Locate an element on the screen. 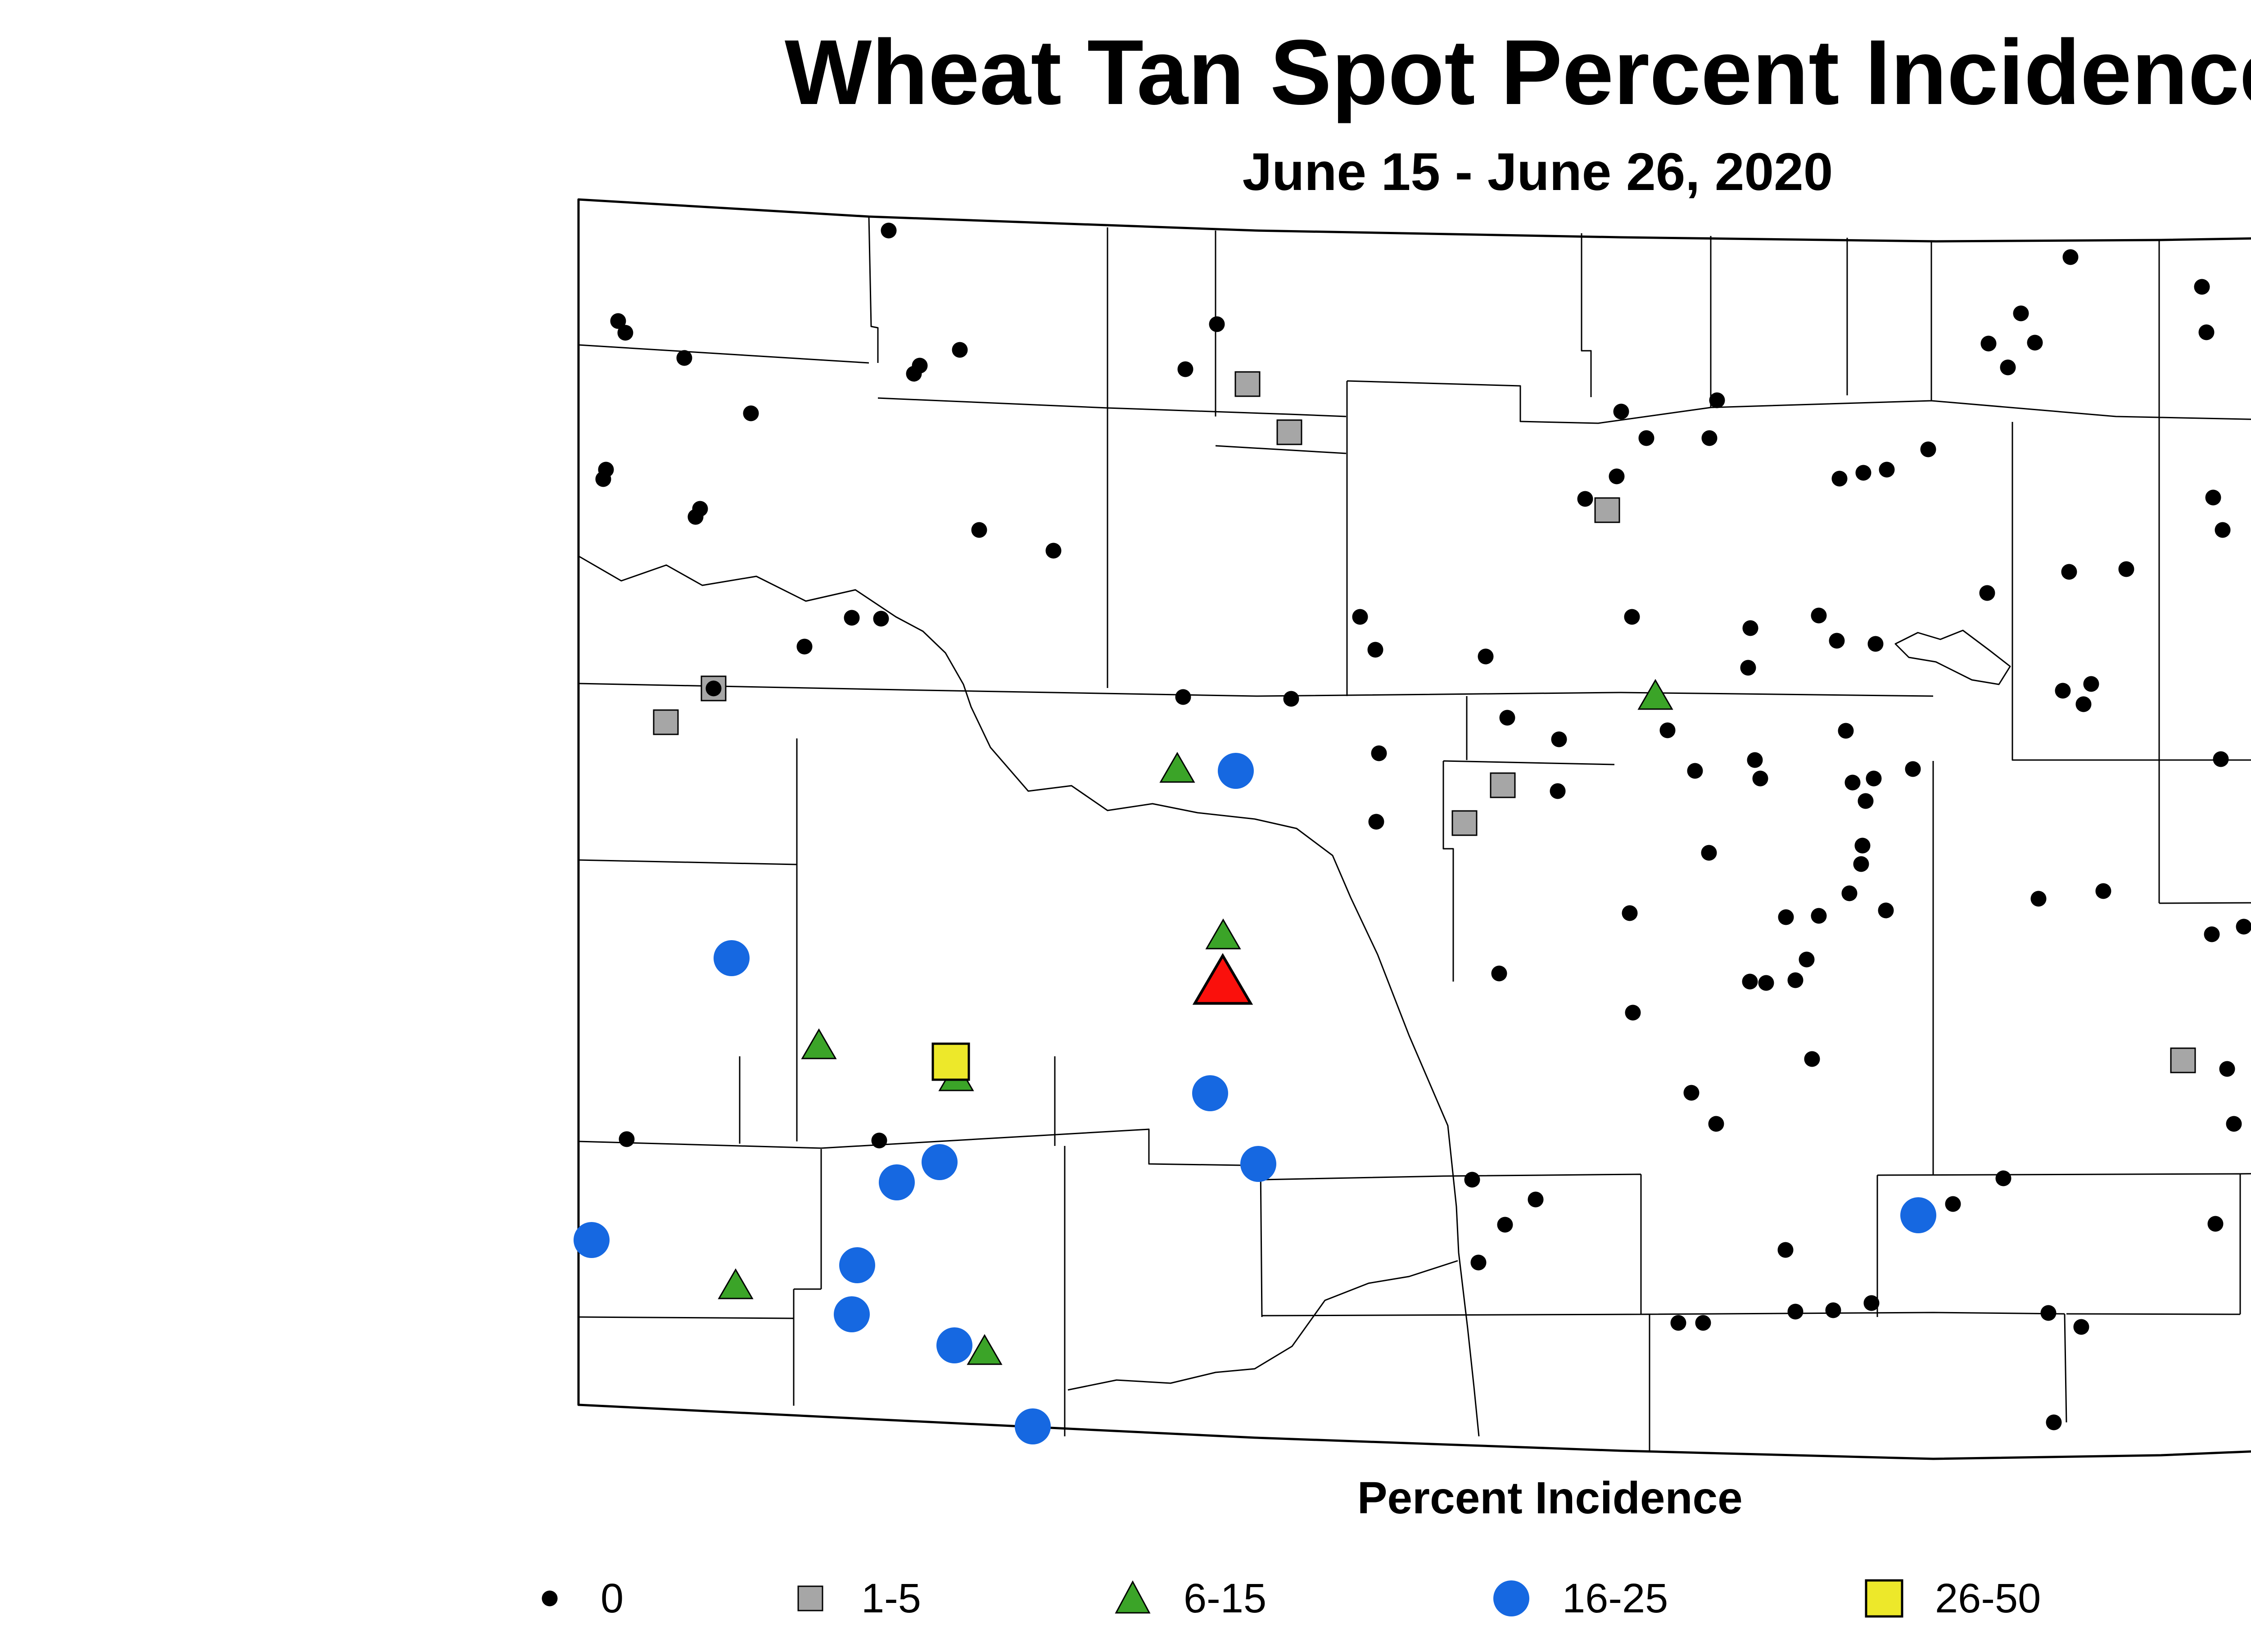 The height and width of the screenshot is (1652, 2251). legend-label: 26-50 is located at coordinates (1988, 1598).